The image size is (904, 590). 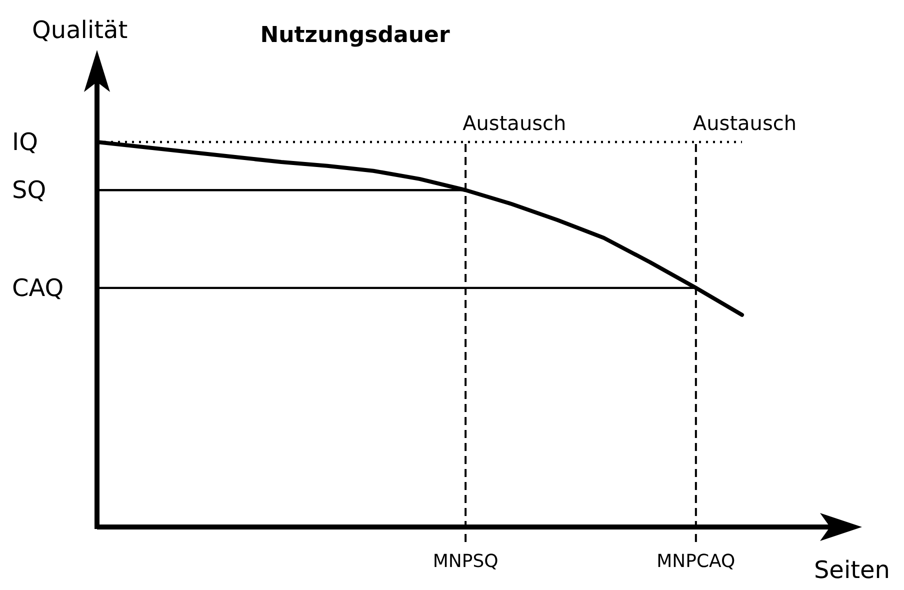 What do you see at coordinates (852, 570) in the screenshot?
I see `x-axis-title: Seiten` at bounding box center [852, 570].